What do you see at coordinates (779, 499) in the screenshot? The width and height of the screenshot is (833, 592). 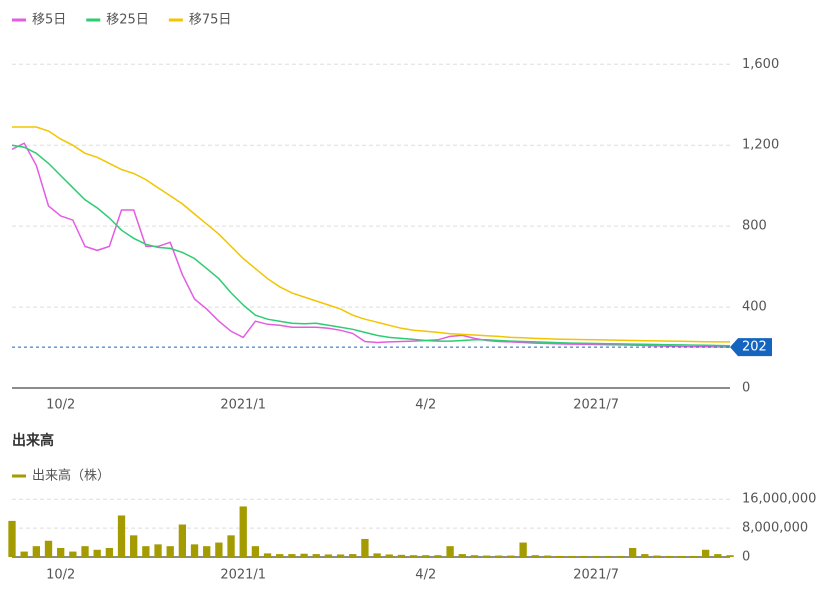 I see `y-tick-label: 16,000,000` at bounding box center [779, 499].